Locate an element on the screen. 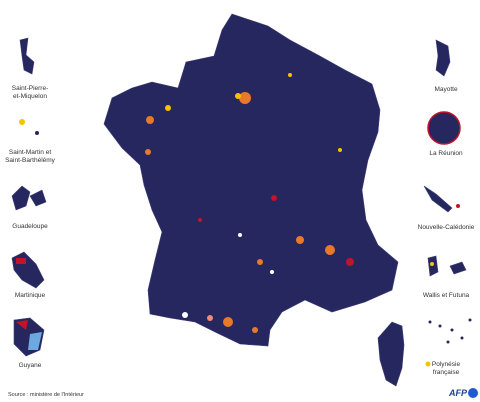 The height and width of the screenshot is (402, 480). saint-barthelemy-shape is located at coordinates (37, 133).